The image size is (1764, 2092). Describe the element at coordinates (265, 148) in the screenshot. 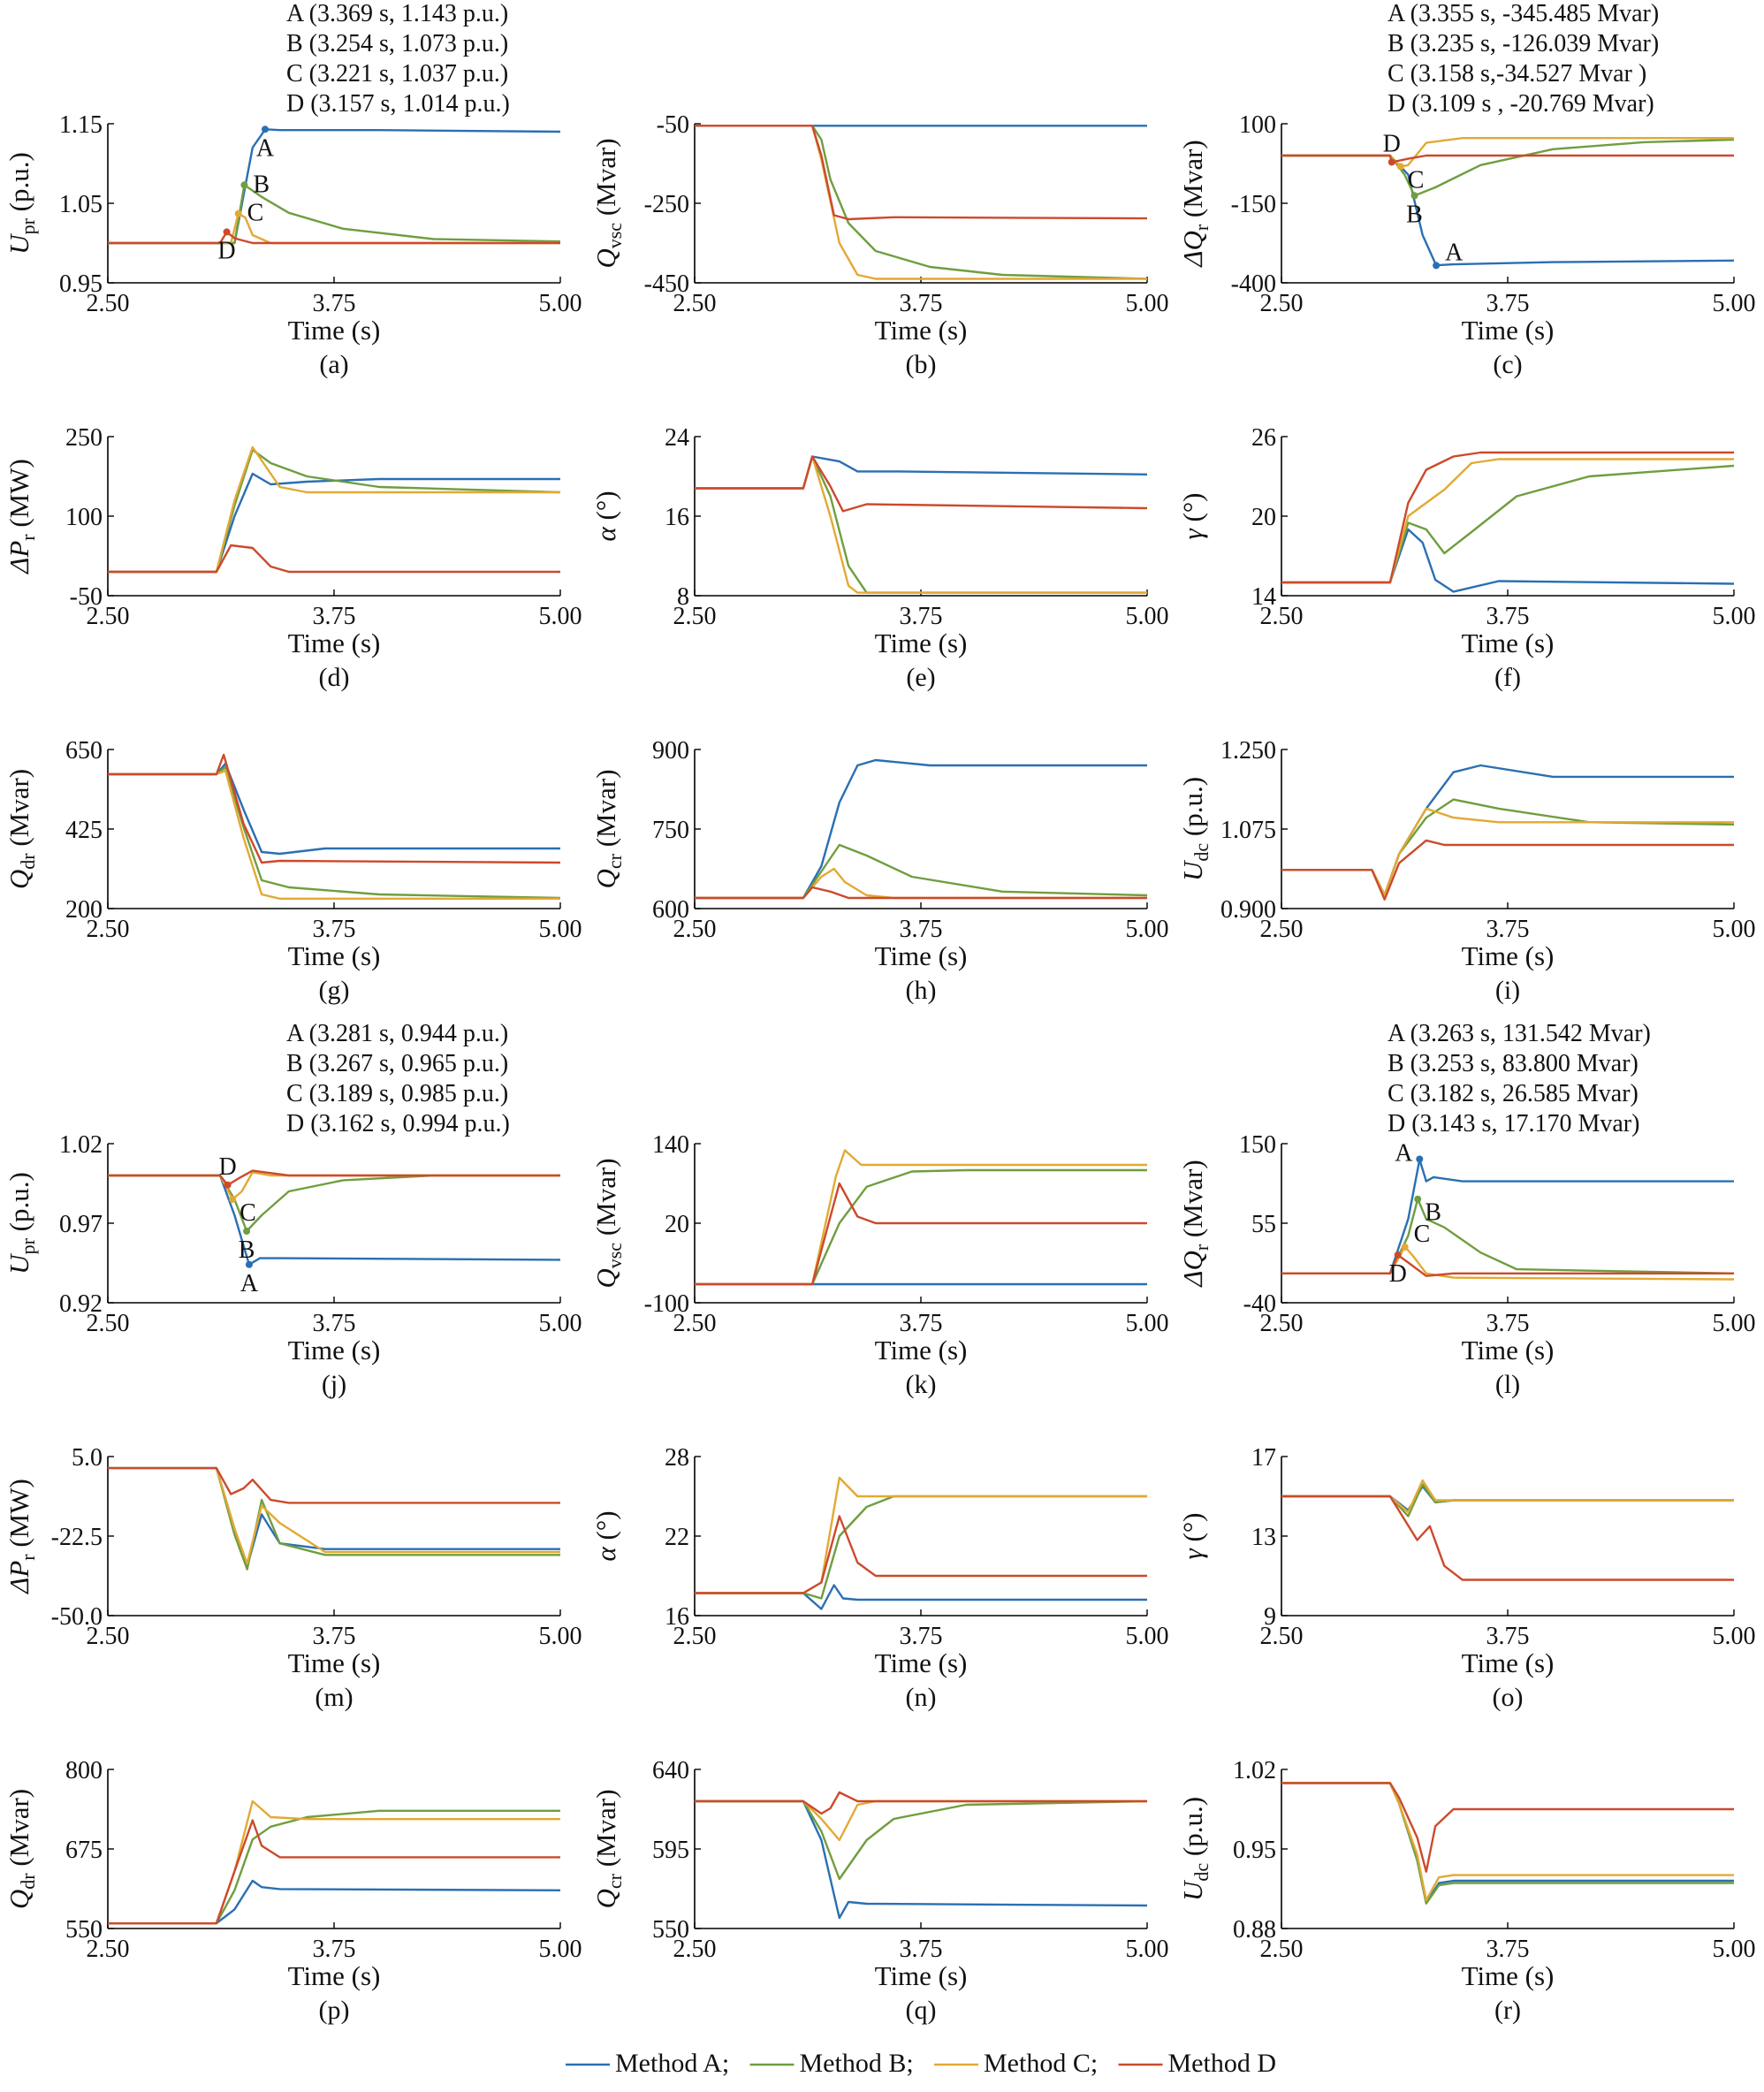

I see `marker-label-a: A` at that location.